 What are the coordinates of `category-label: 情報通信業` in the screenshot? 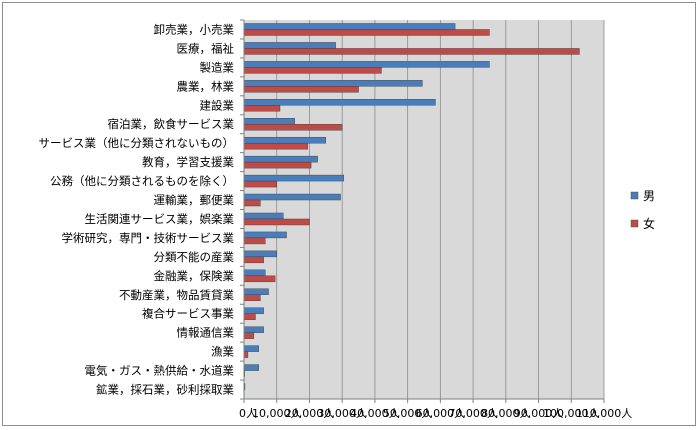 It's located at (206, 333).